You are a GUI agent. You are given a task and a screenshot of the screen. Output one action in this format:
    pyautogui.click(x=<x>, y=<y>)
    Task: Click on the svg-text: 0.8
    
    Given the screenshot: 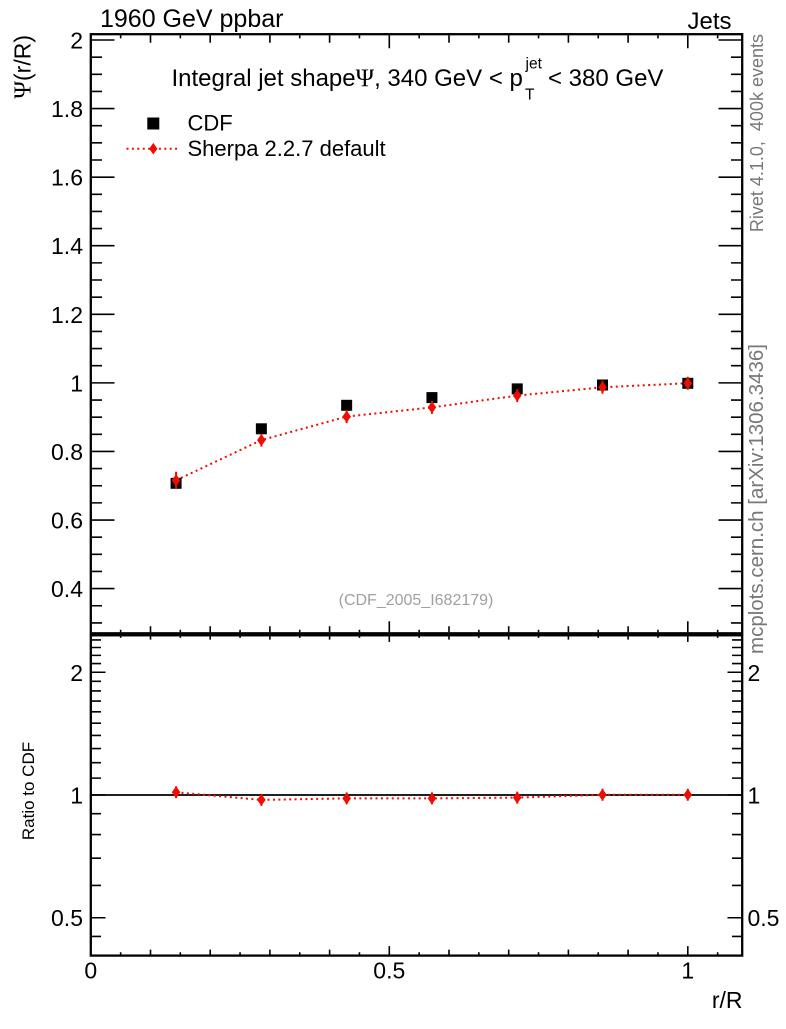 What is the action you would take?
    pyautogui.click(x=67, y=452)
    